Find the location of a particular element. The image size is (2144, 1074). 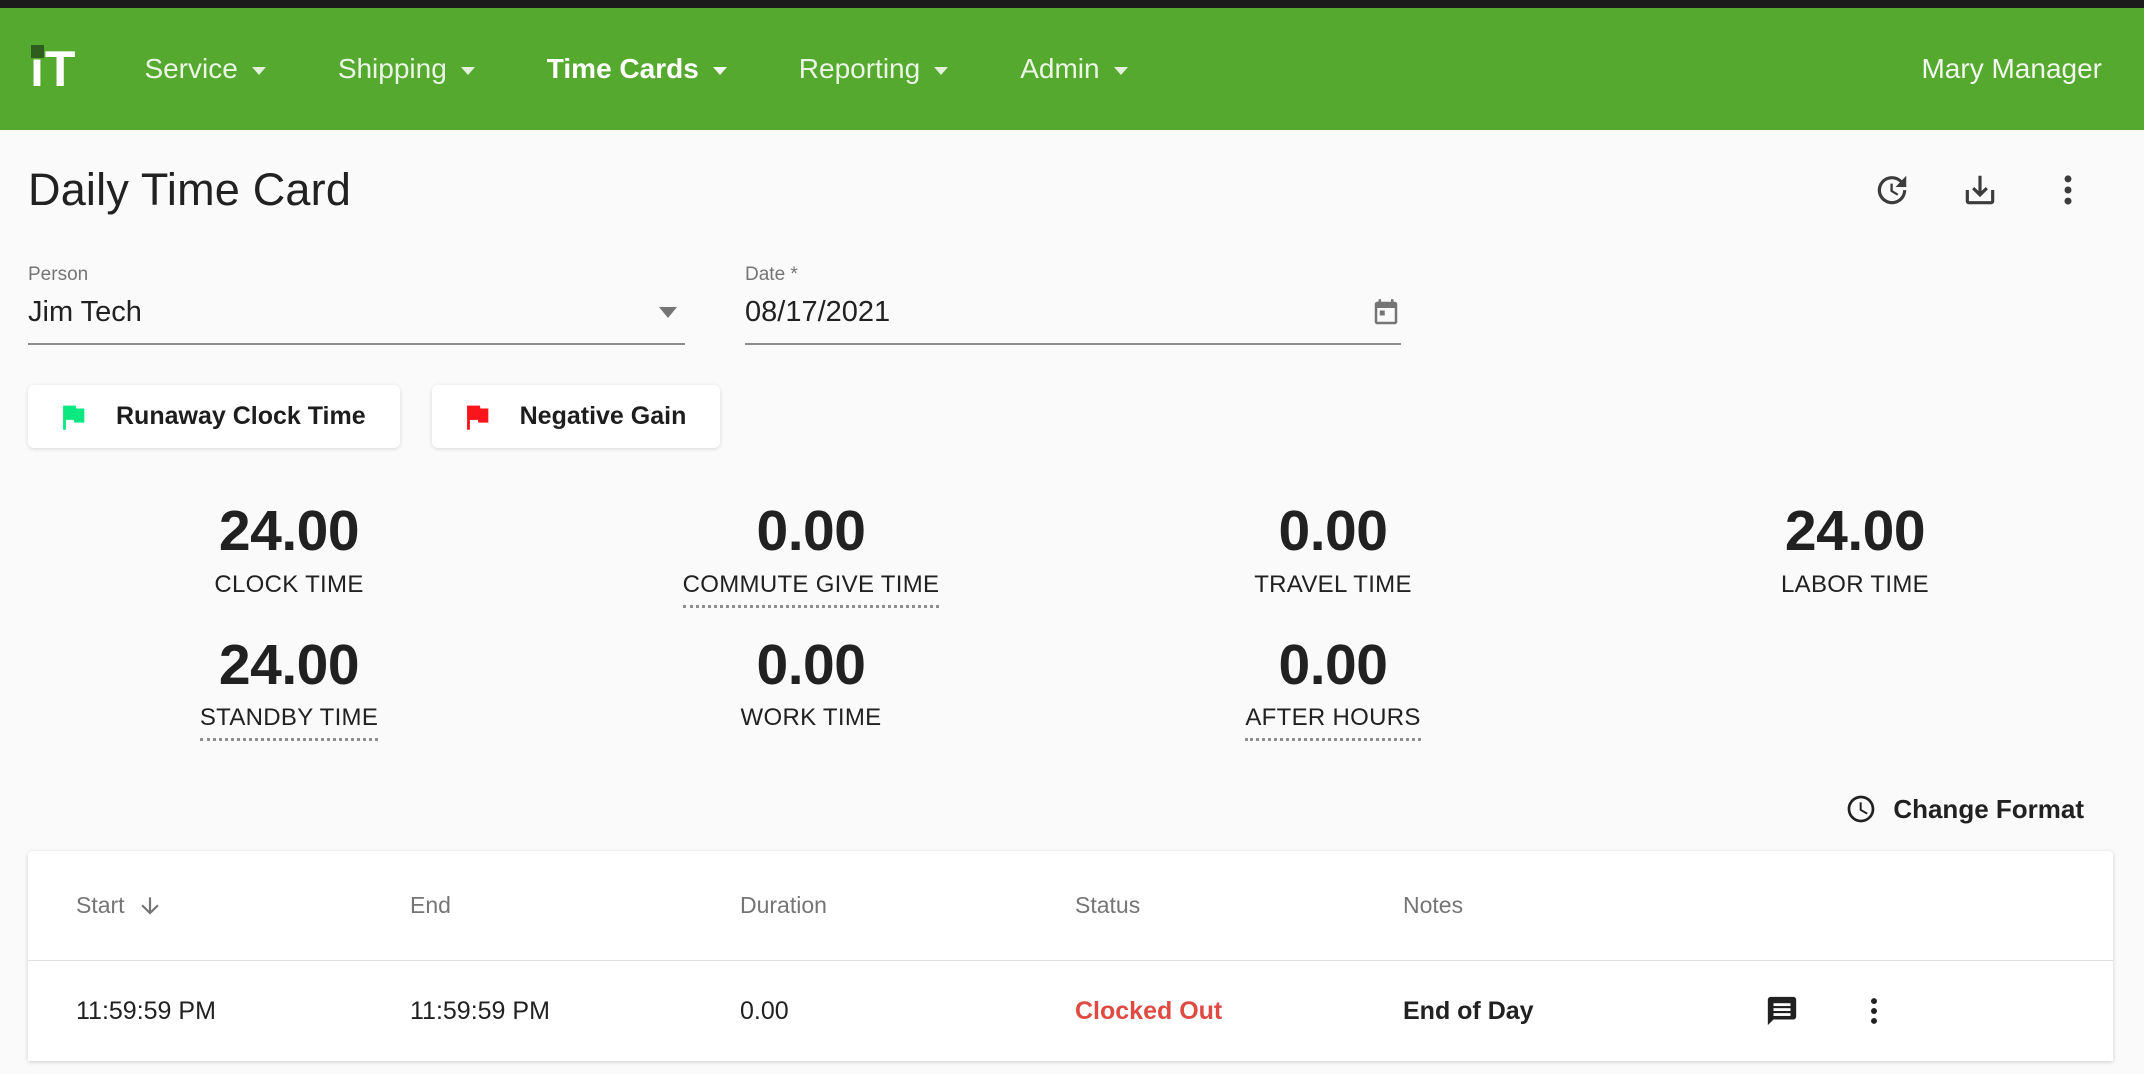

row-more-menu-button is located at coordinates (1874, 1011).